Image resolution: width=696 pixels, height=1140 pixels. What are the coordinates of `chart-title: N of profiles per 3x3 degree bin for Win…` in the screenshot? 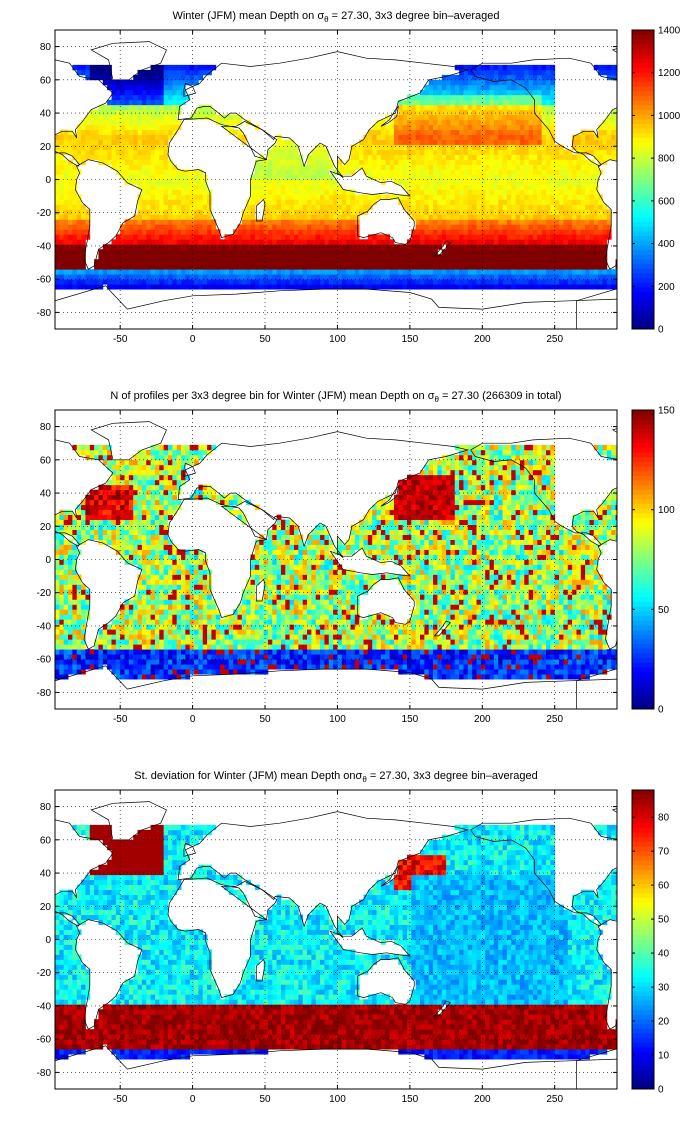 It's located at (335, 397).